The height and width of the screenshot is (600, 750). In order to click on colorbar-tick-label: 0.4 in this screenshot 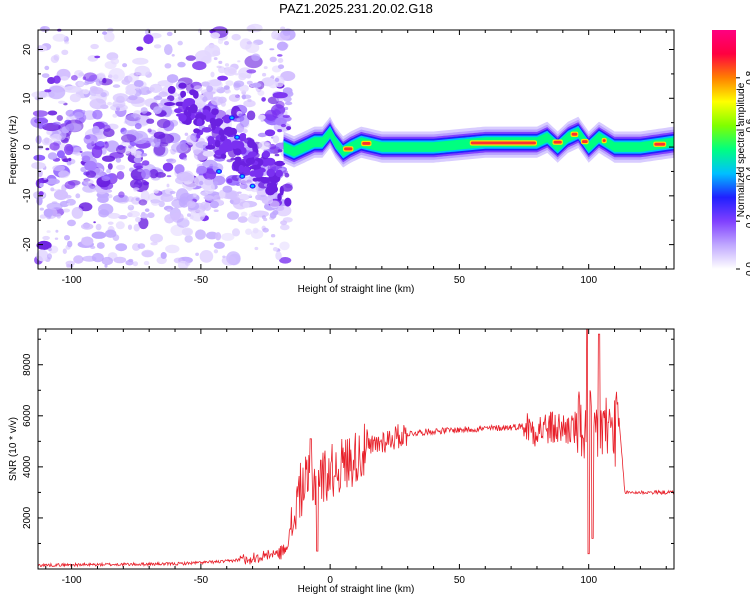, I will do `click(747, 173)`.